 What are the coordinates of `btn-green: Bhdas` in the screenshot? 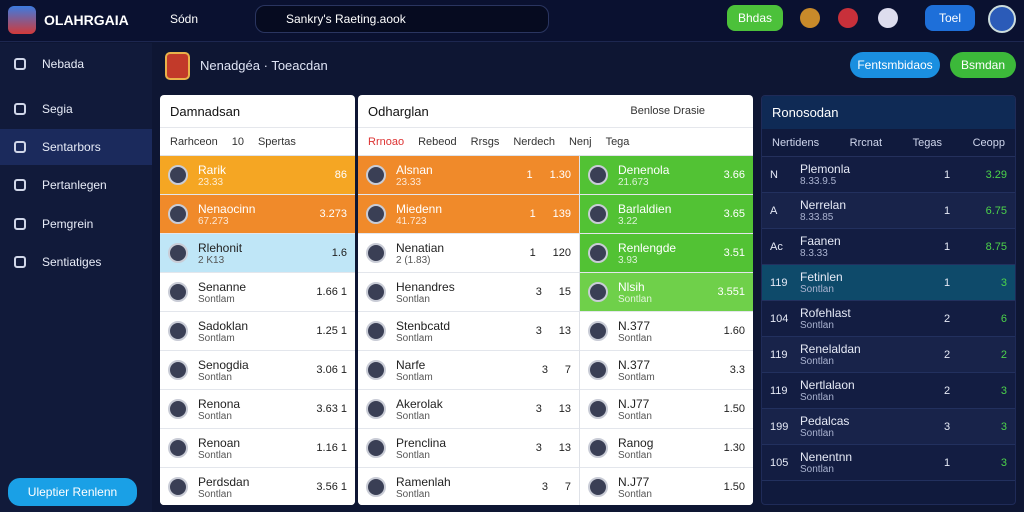 It's located at (755, 18).